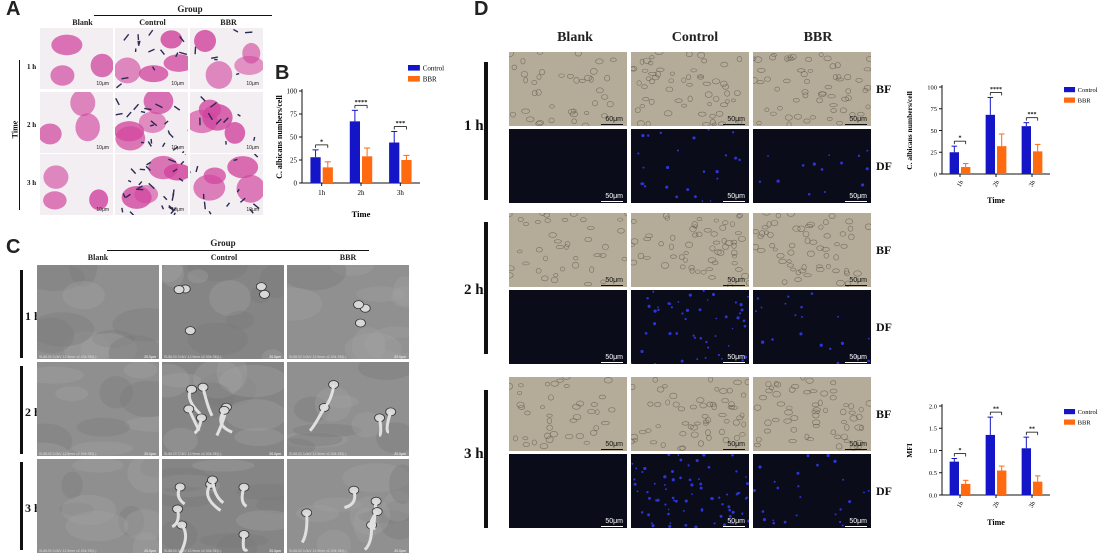 The image size is (1114, 556). What do you see at coordinates (400, 454) in the screenshot?
I see `panel-c-scale-label: 20.0μm` at bounding box center [400, 454].